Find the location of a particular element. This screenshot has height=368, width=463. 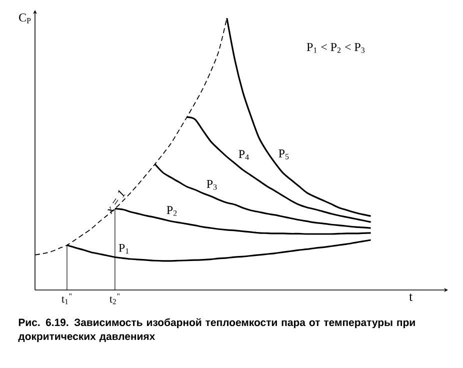

series-label: P$_{3}$ is located at coordinates (211, 185).